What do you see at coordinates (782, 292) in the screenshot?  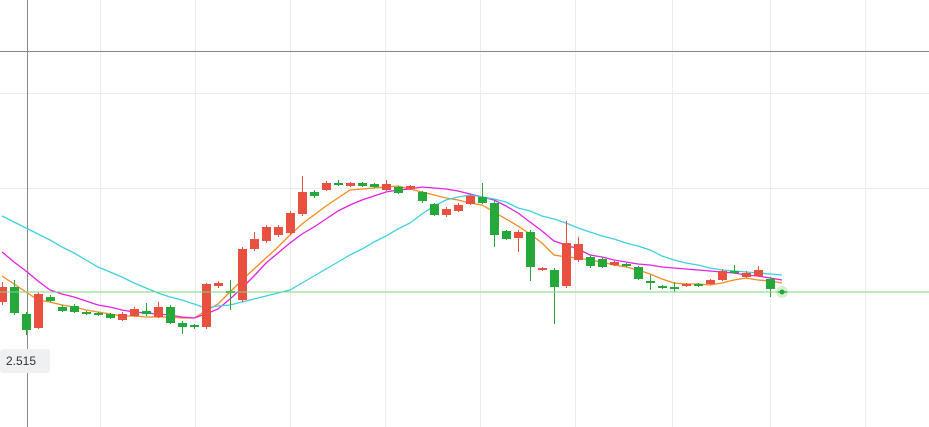 I see `last-price-dot` at bounding box center [782, 292].